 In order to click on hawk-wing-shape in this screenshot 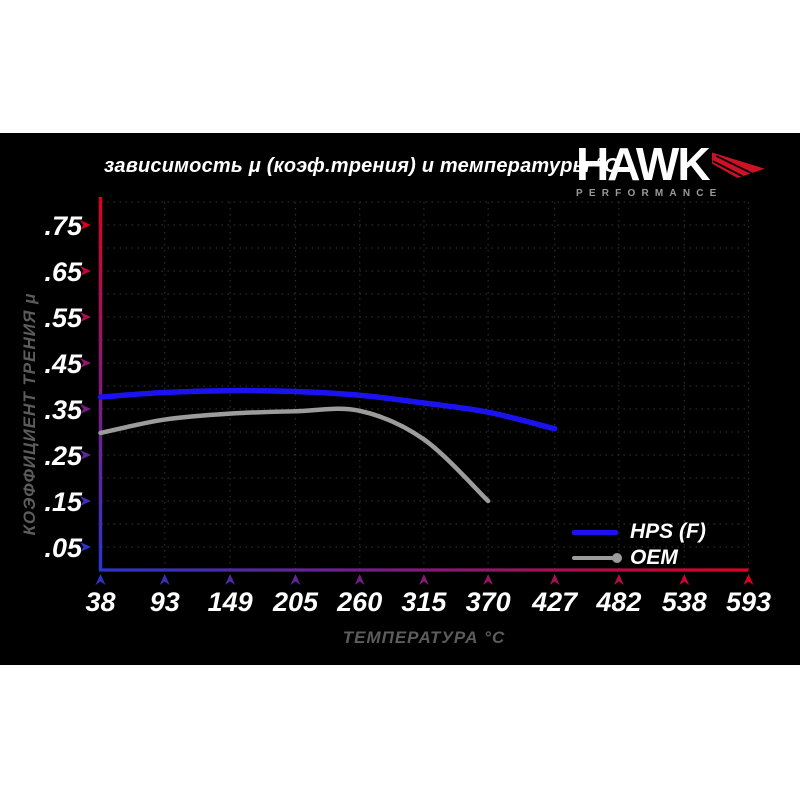, I will do `click(738, 165)`.